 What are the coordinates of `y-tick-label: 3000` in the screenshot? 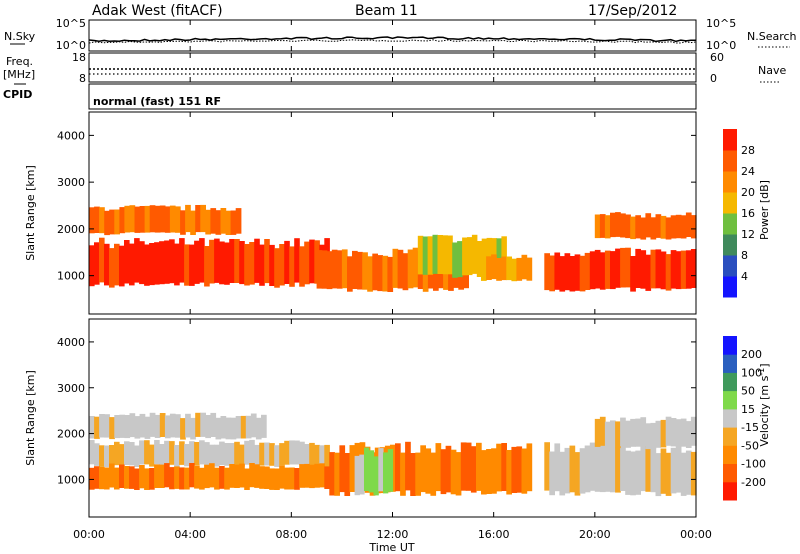 It's located at (71, 182).